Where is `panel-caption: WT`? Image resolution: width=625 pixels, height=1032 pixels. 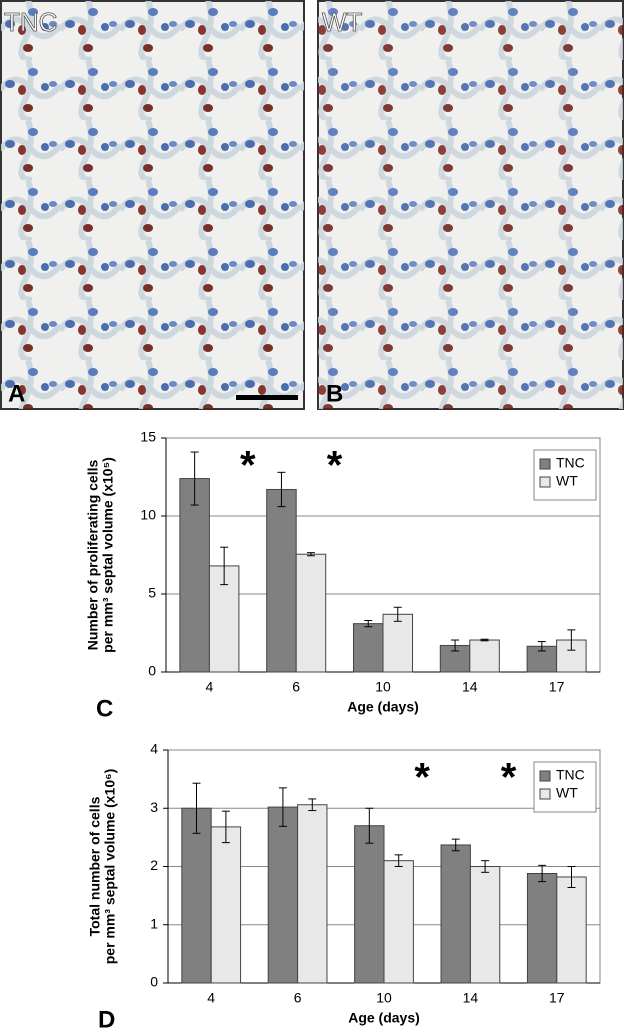
panel-caption: WT is located at coordinates (342, 22).